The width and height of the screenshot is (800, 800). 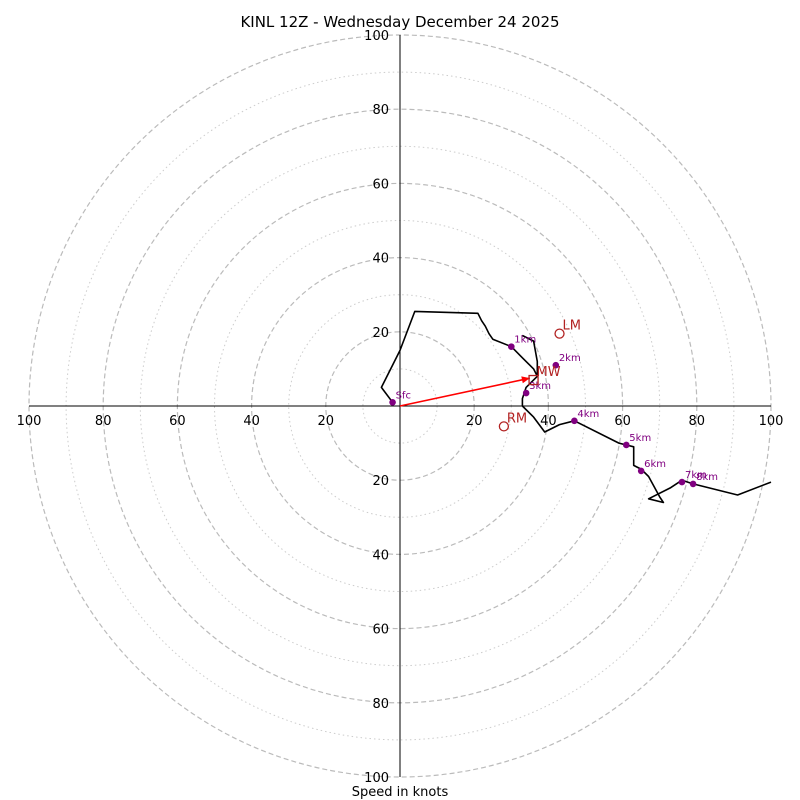 I want to click on height-label-2km: 2km, so click(x=570, y=358).